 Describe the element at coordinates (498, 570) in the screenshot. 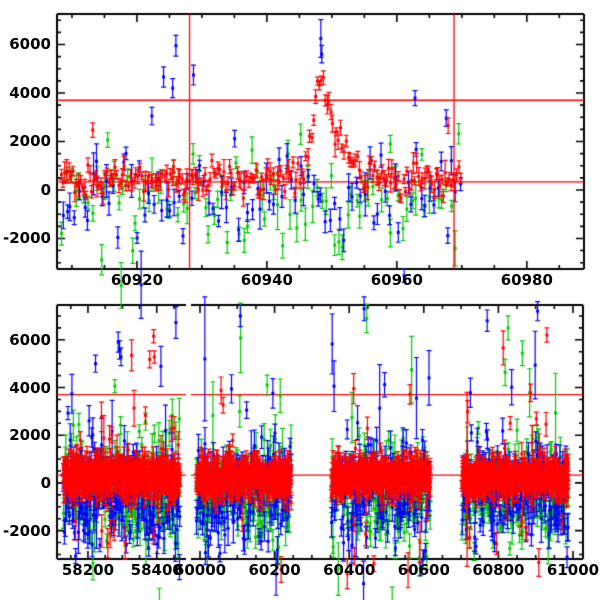

I see `x-tick-label: 60800` at that location.